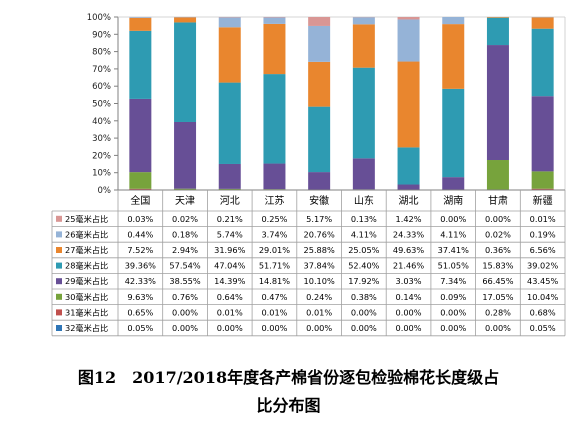  I want to click on data-label: 51.71%, so click(274, 266).